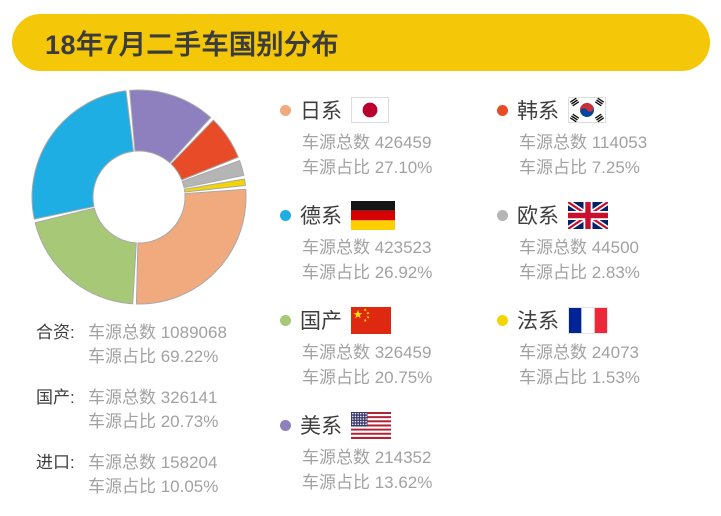 The width and height of the screenshot is (721, 516). What do you see at coordinates (204, 150) in the screenshot?
I see `donut-slice-kr` at bounding box center [204, 150].